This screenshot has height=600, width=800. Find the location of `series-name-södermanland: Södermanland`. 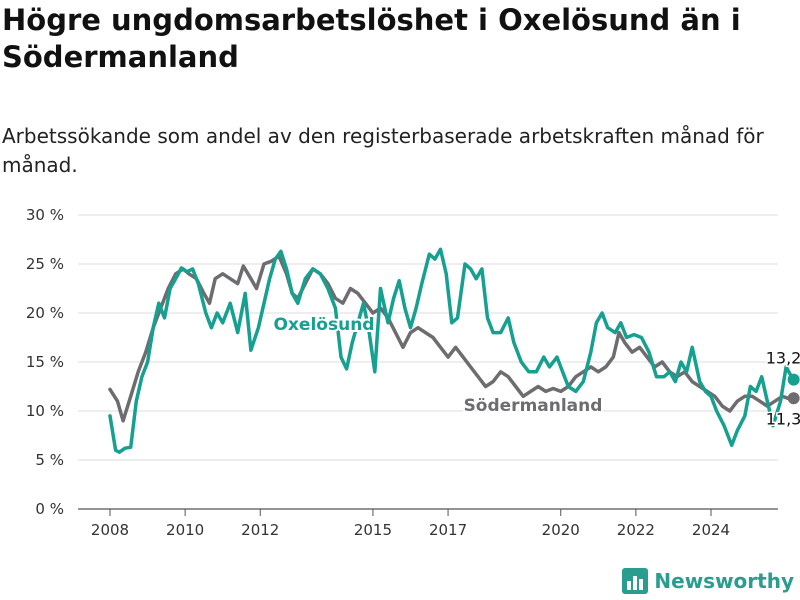

series-name-södermanland: Södermanland is located at coordinates (533, 406).